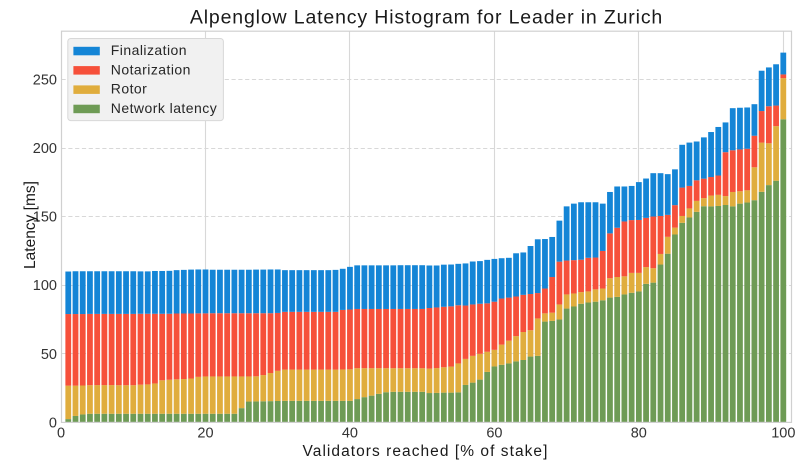 This screenshot has width=810, height=473. I want to click on svg-text: Latency [ms], so click(30, 225).